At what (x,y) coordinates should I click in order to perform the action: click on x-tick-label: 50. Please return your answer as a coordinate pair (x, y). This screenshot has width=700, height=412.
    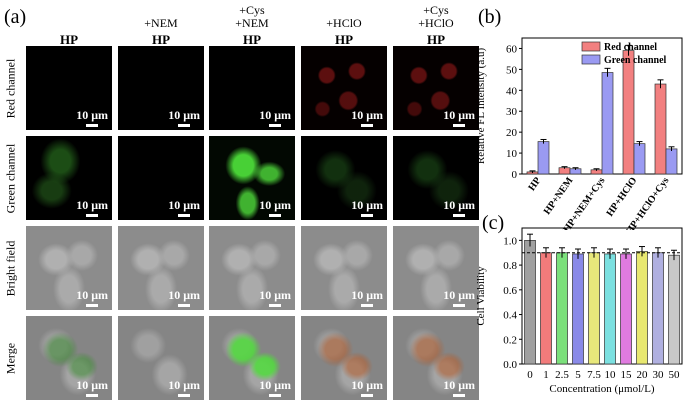
    Looking at the image, I should click on (675, 375).